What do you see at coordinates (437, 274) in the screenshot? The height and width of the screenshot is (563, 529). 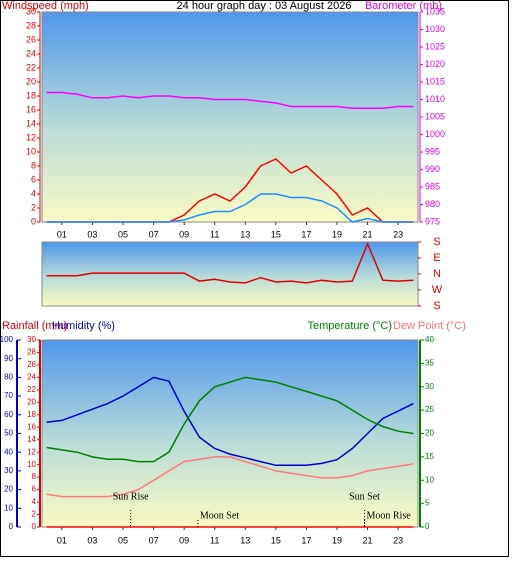 I see `y-tick-label: N` at bounding box center [437, 274].